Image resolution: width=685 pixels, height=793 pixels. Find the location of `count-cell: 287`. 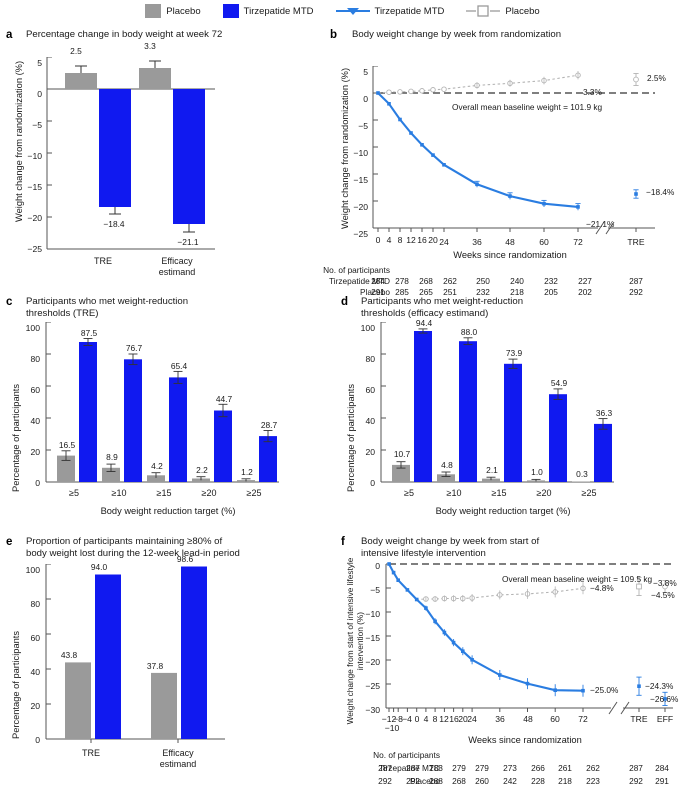

count-cell: 287 is located at coordinates (413, 768).